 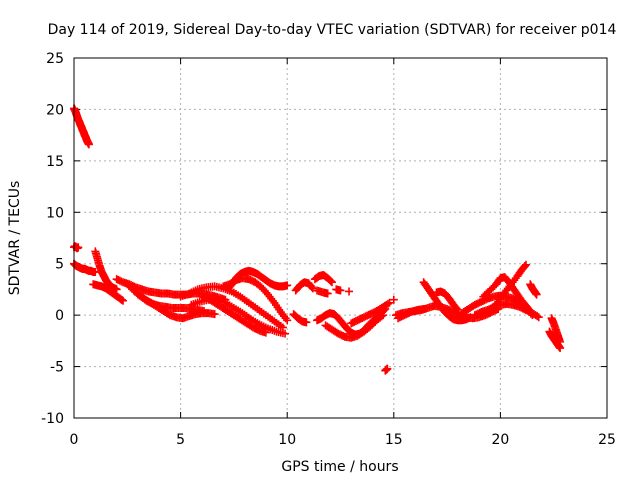 I want to click on y-tick-label: 0, so click(x=59, y=316).